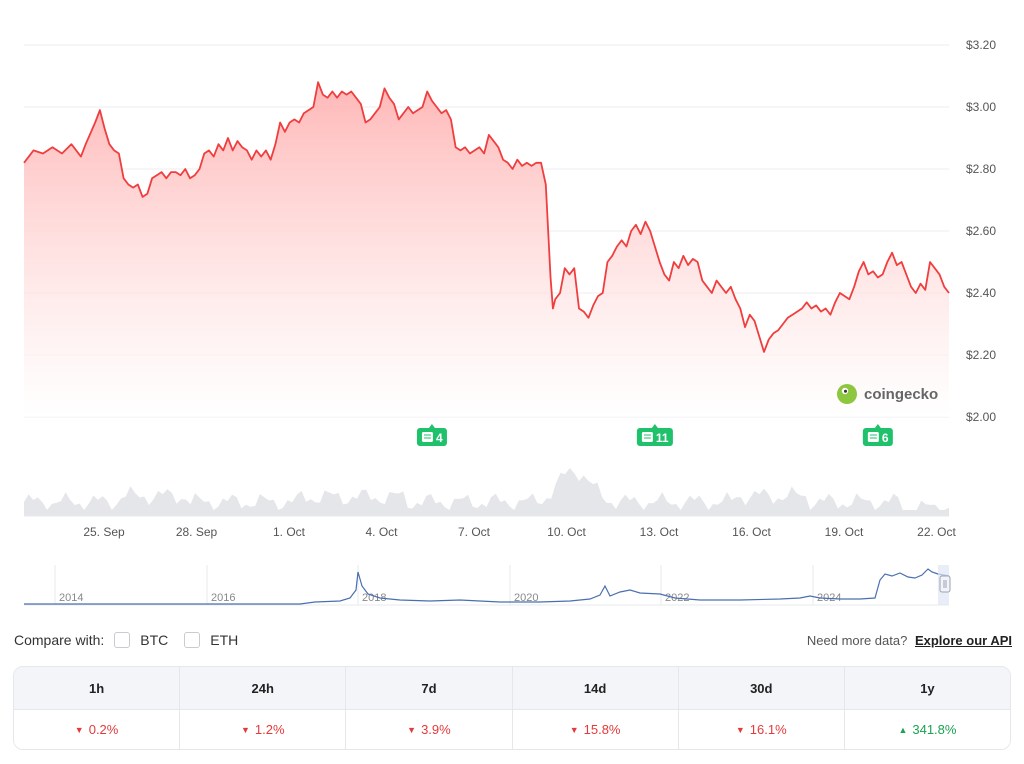 Image resolution: width=1024 pixels, height=764 pixels. I want to click on performance-change: ▼ 16.1%, so click(762, 729).